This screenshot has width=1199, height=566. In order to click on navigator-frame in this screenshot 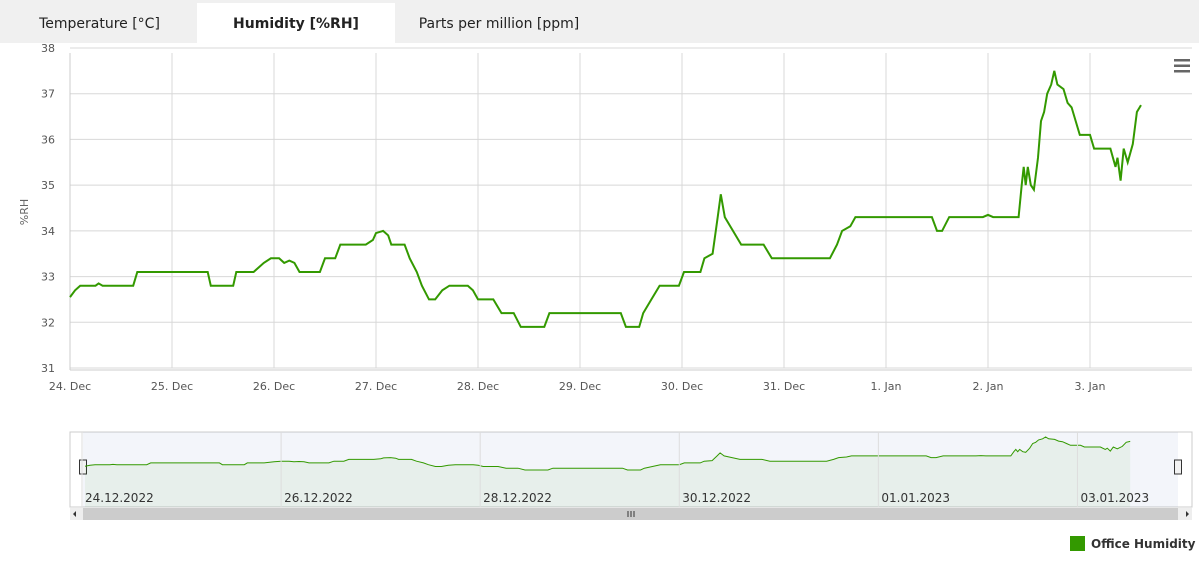, I will do `click(631, 469)`.